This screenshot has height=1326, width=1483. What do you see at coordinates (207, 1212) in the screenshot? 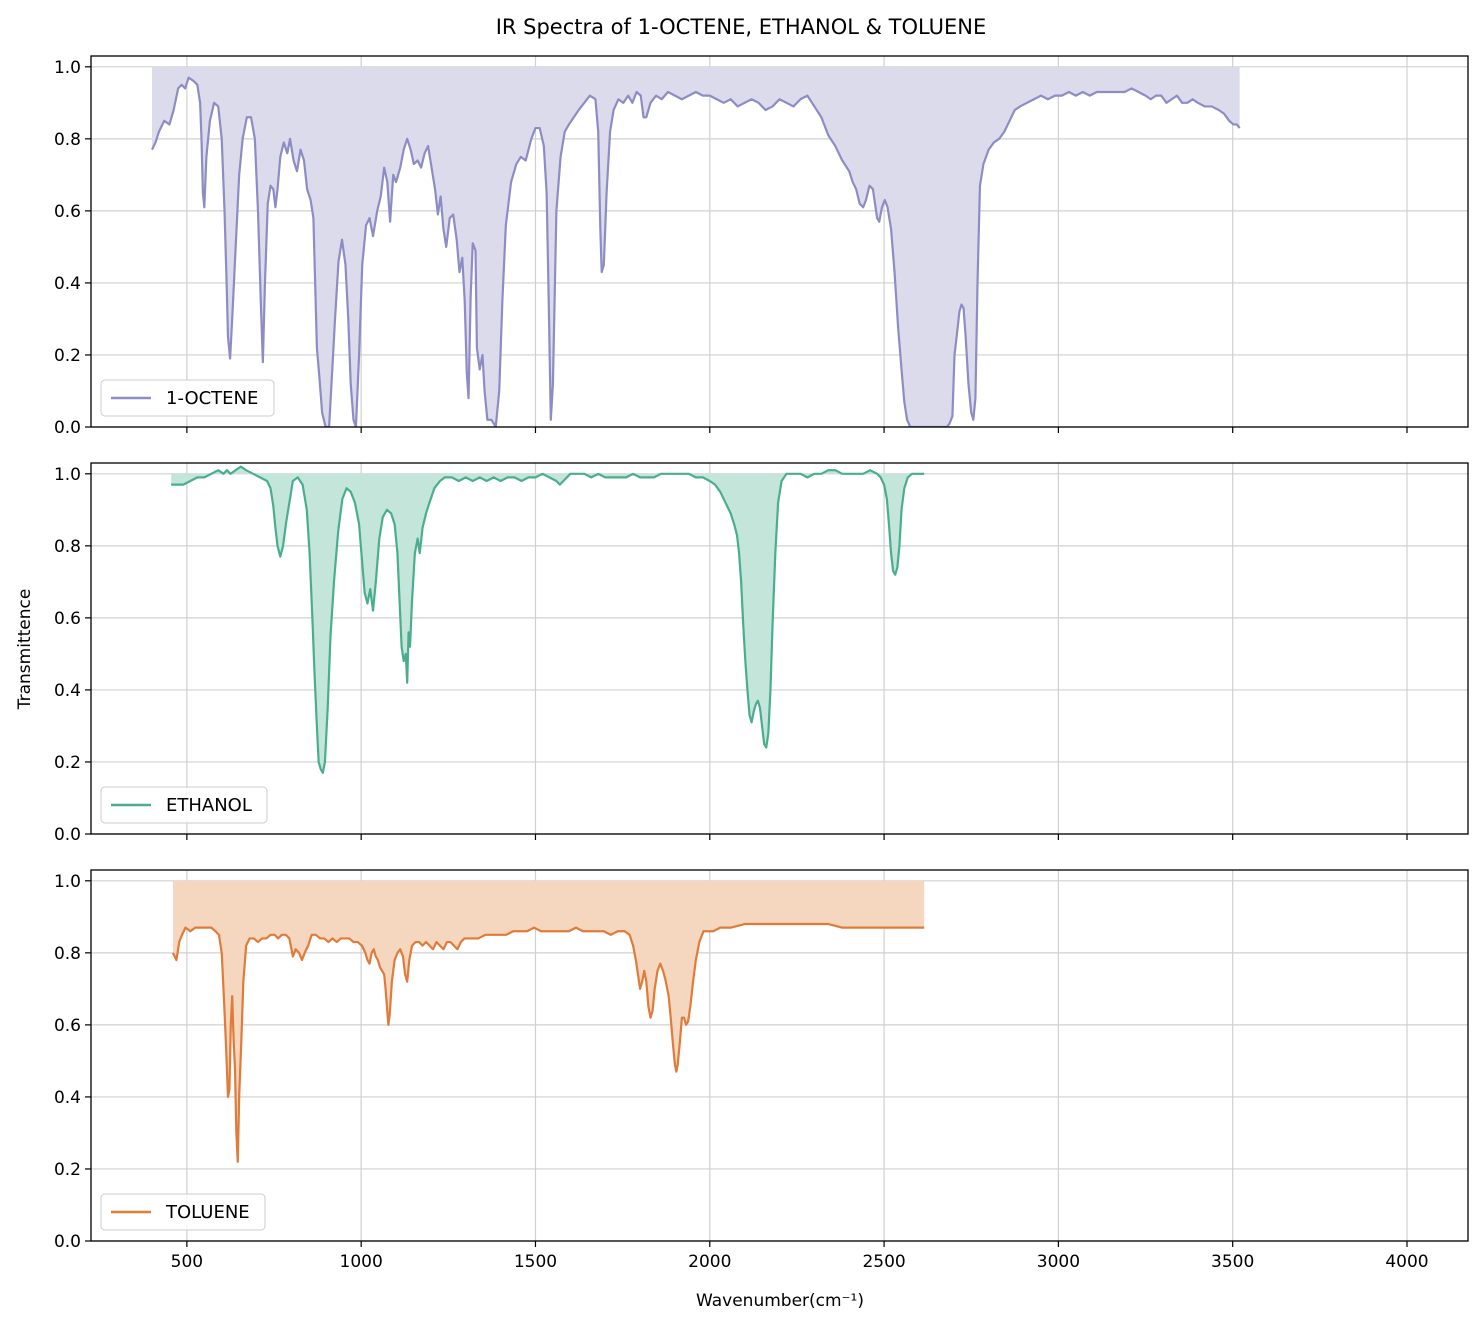
I see `legend-label: TOLUENE` at bounding box center [207, 1212].